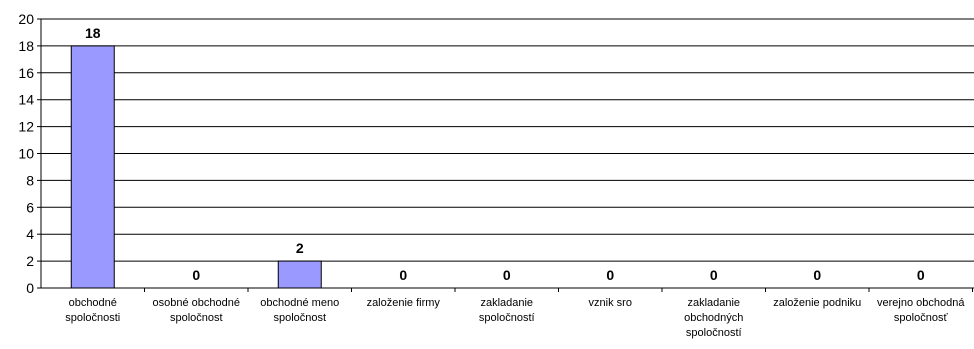  I want to click on x-tick-label: založenie podniku, so click(817, 303).